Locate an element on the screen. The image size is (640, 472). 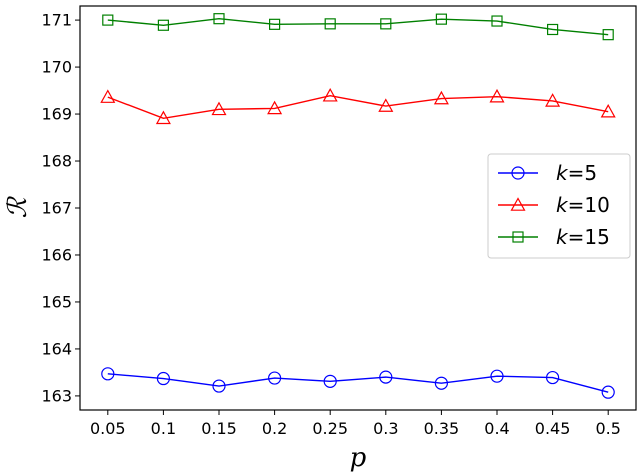
x-axis-label: p is located at coordinates (358, 457).